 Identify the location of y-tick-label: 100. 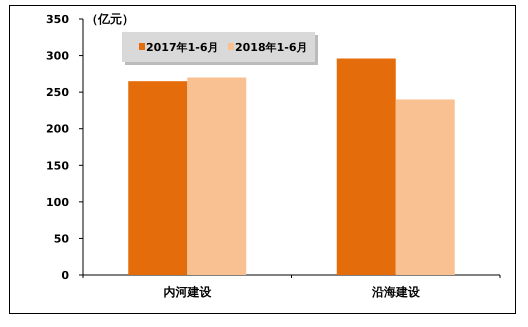
(58, 202).